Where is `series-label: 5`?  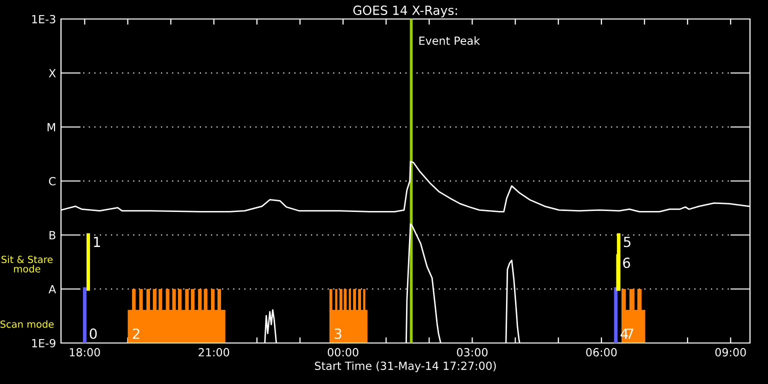
series-label: 5 is located at coordinates (627, 242).